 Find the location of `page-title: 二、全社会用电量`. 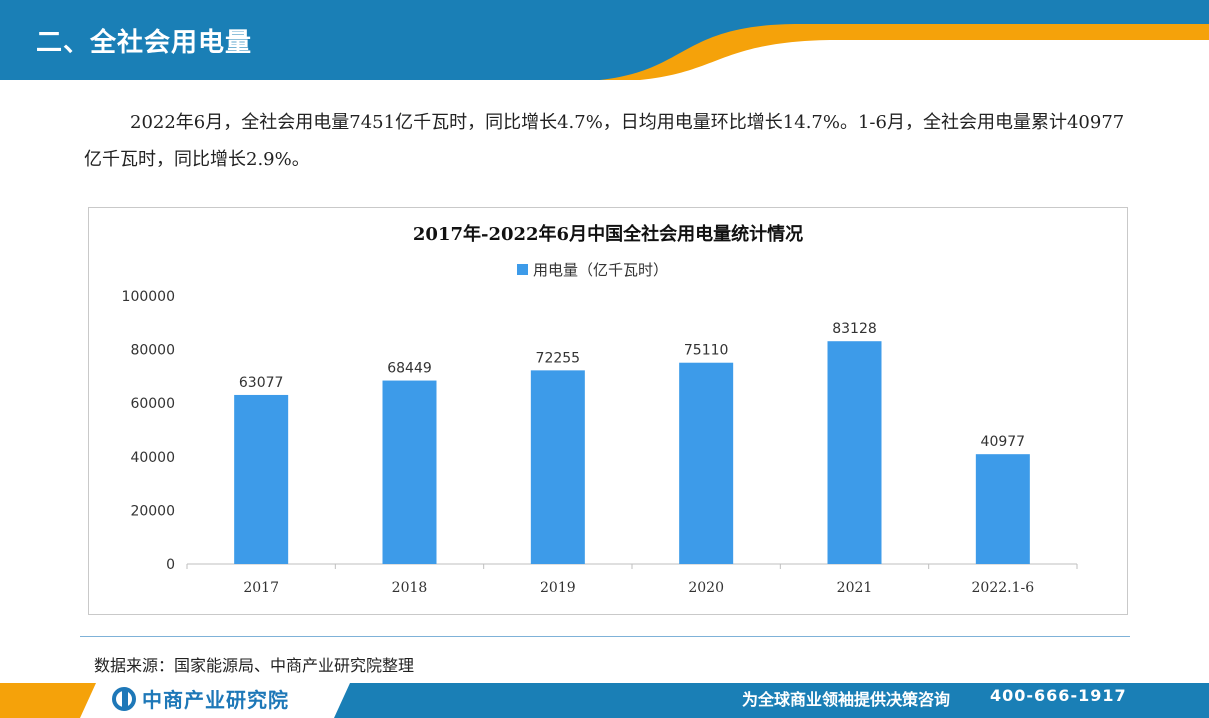

page-title: 二、全社会用电量 is located at coordinates (144, 43).